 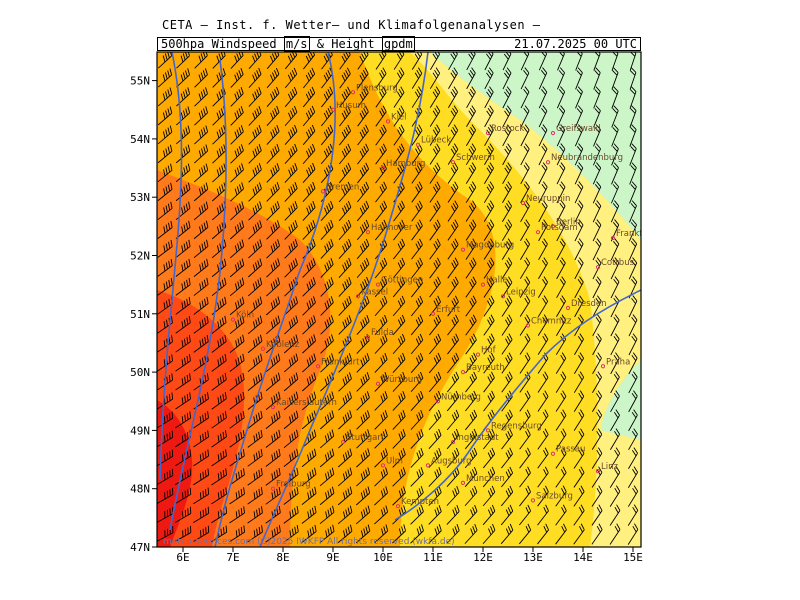 What do you see at coordinates (183, 44) in the screenshot?
I see `field-level: 500hpa` at bounding box center [183, 44].